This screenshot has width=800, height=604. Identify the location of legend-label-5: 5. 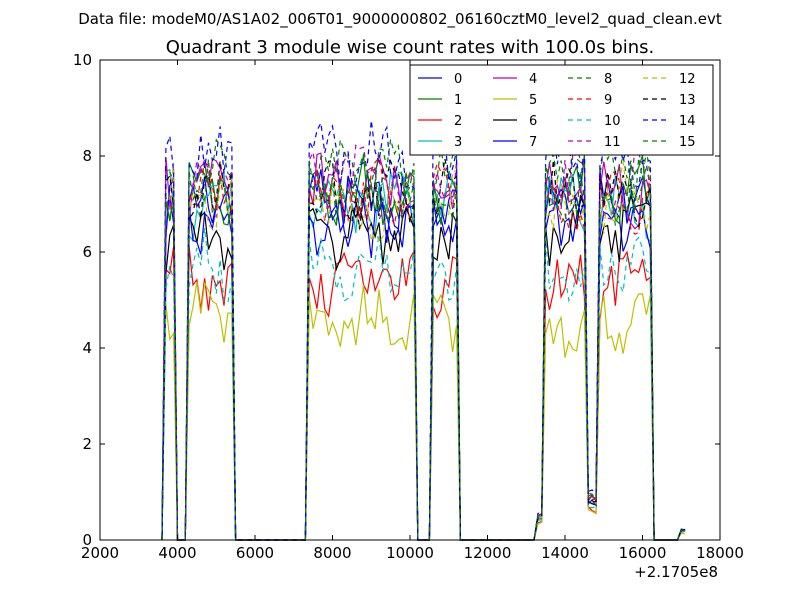
(533, 100).